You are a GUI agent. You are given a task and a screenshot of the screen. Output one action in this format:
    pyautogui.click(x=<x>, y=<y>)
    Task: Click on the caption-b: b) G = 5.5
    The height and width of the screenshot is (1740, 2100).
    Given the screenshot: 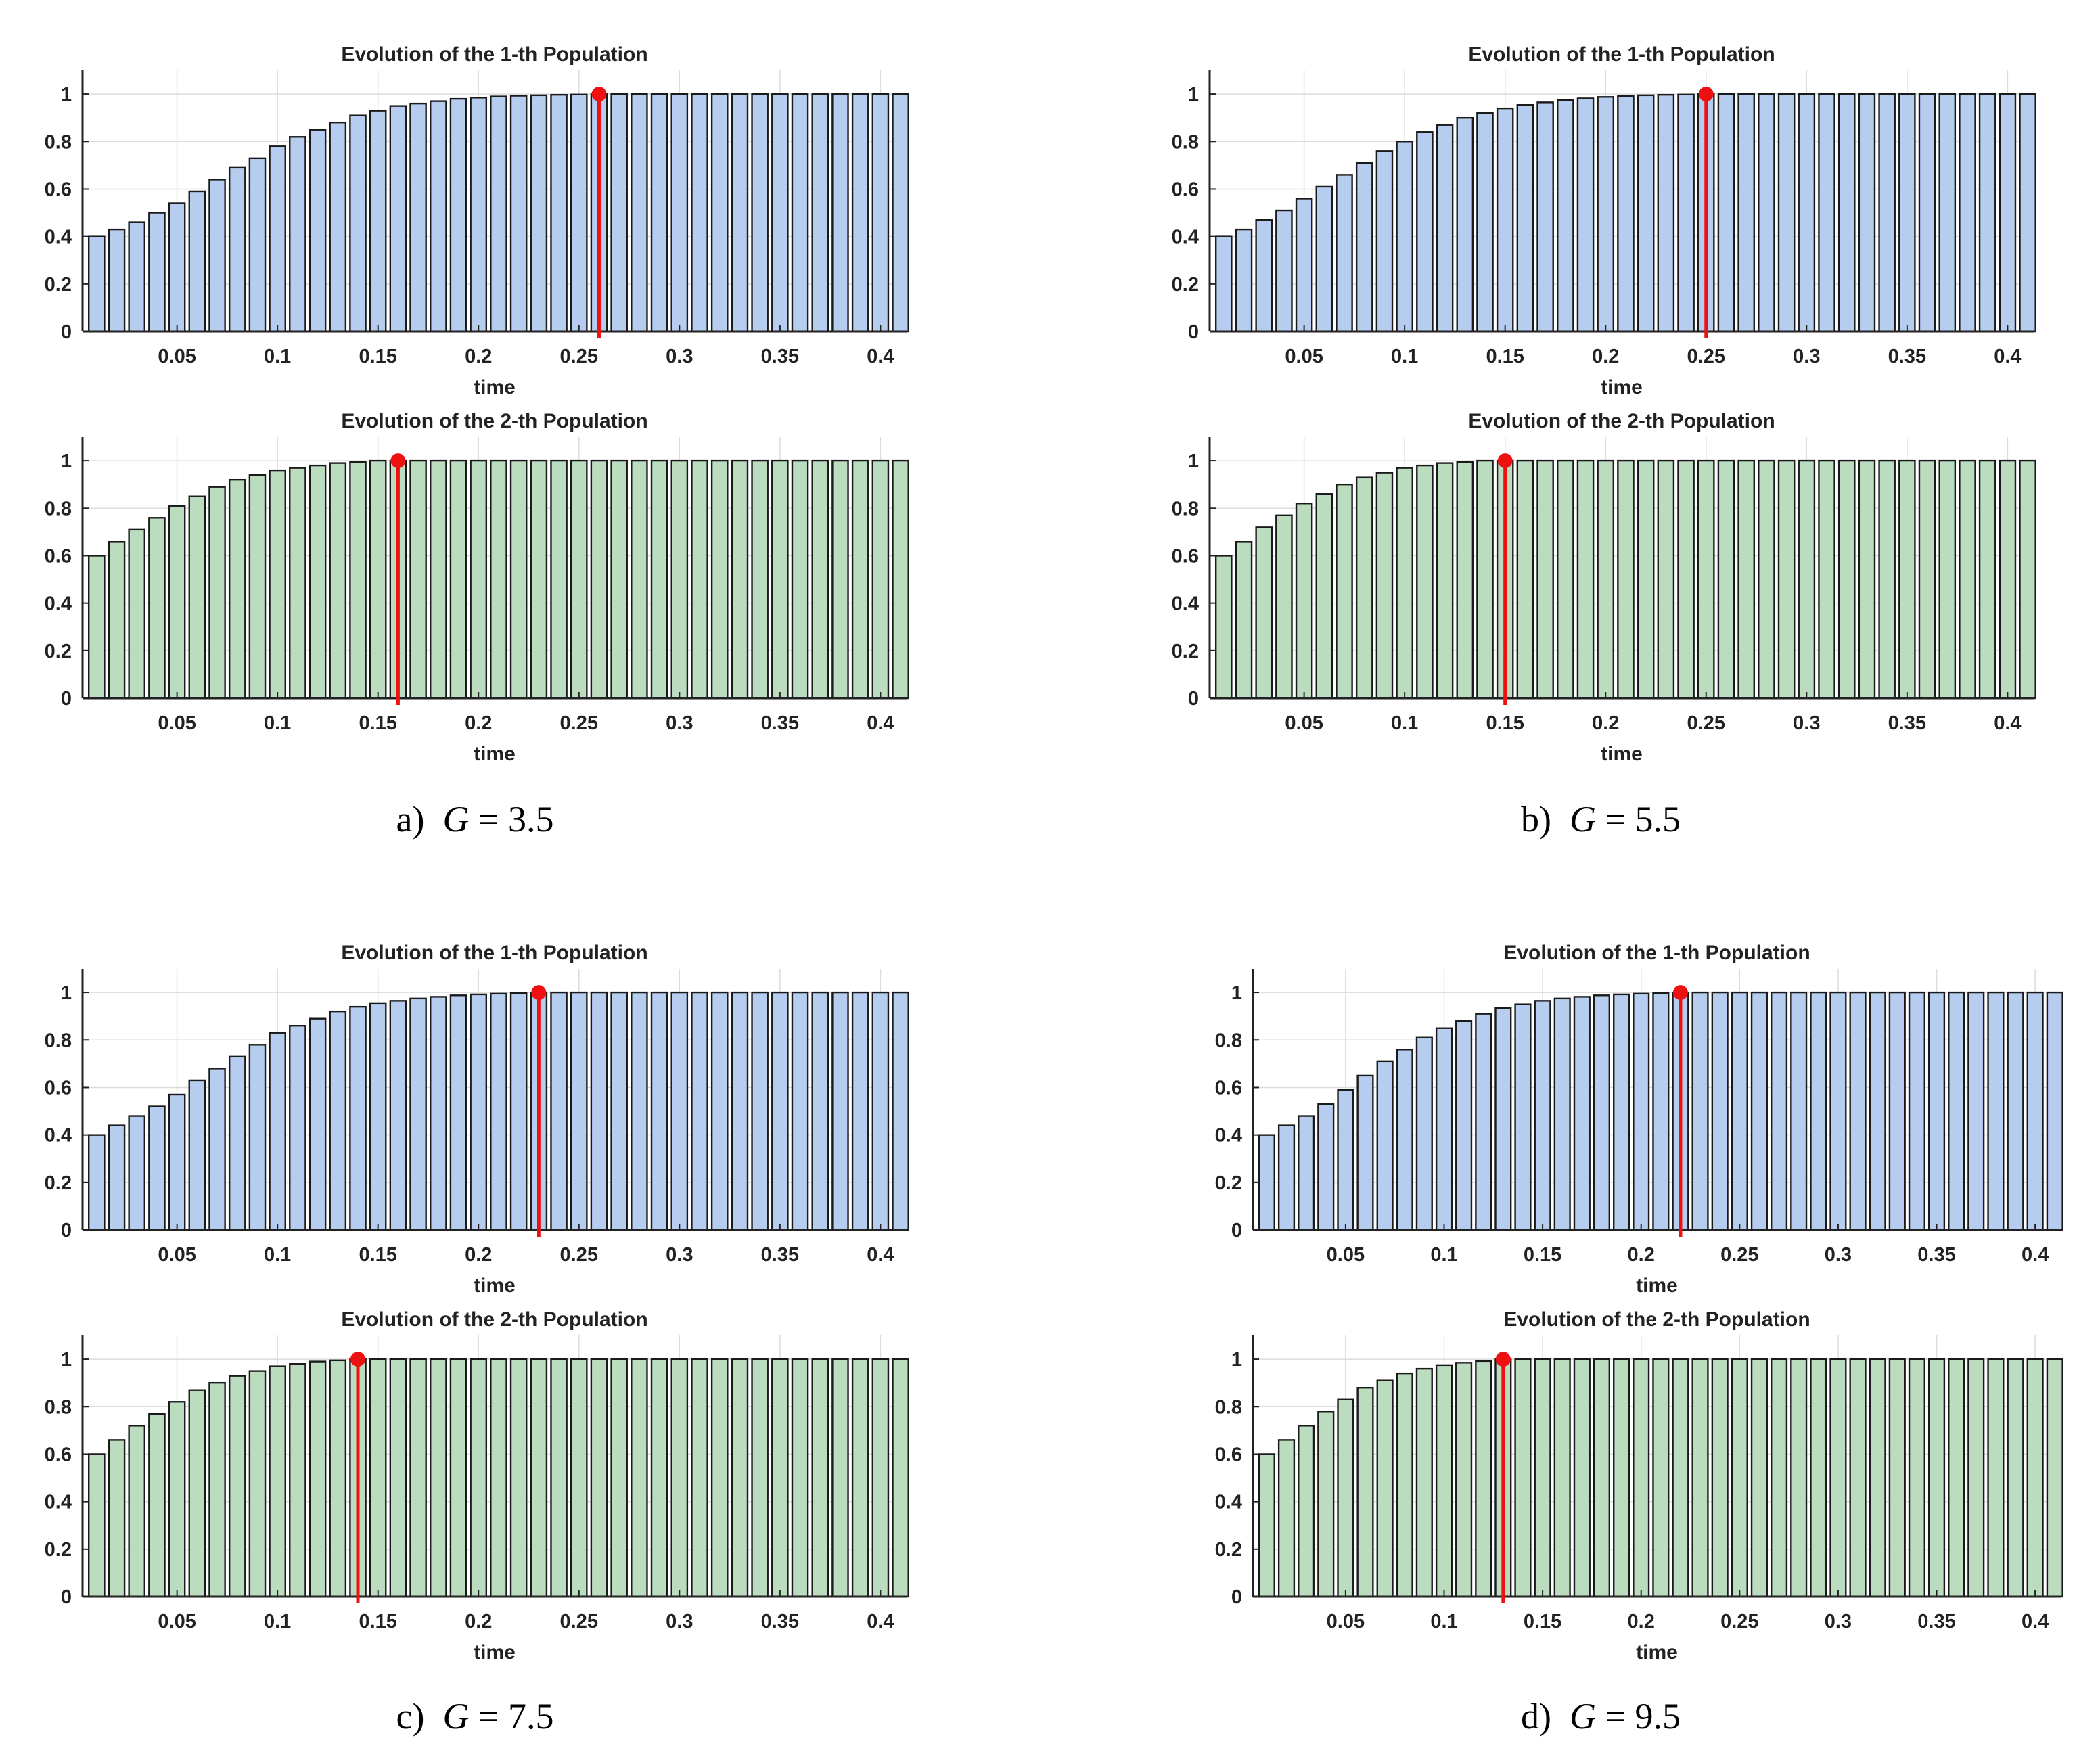 What is the action you would take?
    pyautogui.click(x=1601, y=819)
    